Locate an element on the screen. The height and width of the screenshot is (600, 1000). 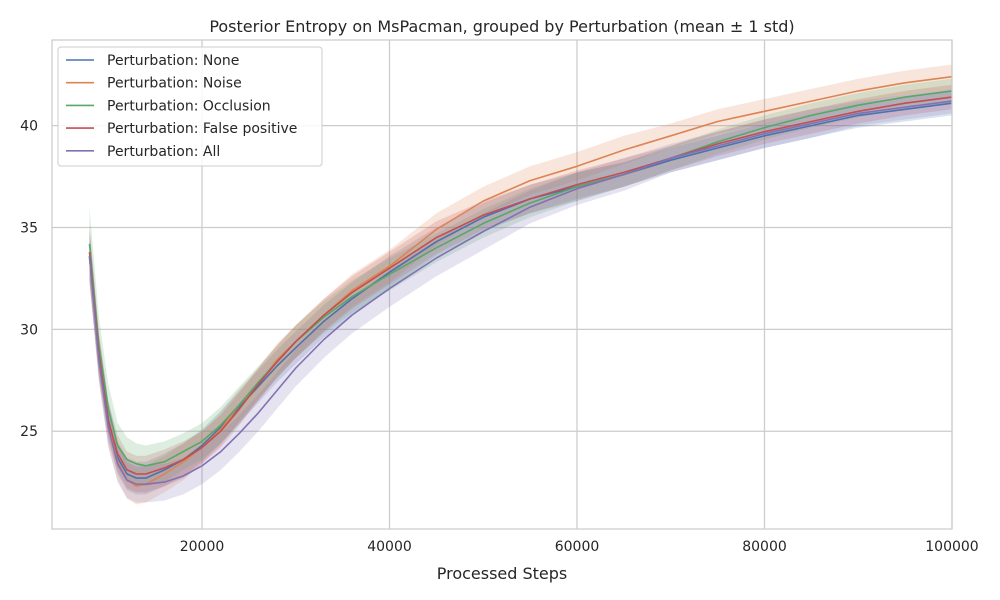
legend-box is located at coordinates (190, 106).